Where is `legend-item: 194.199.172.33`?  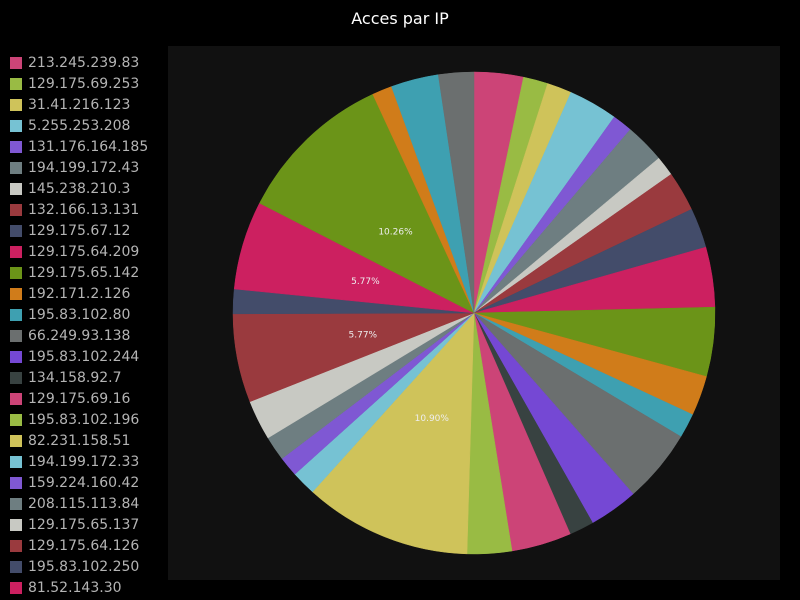
legend-item: 194.199.172.33 is located at coordinates (78, 461).